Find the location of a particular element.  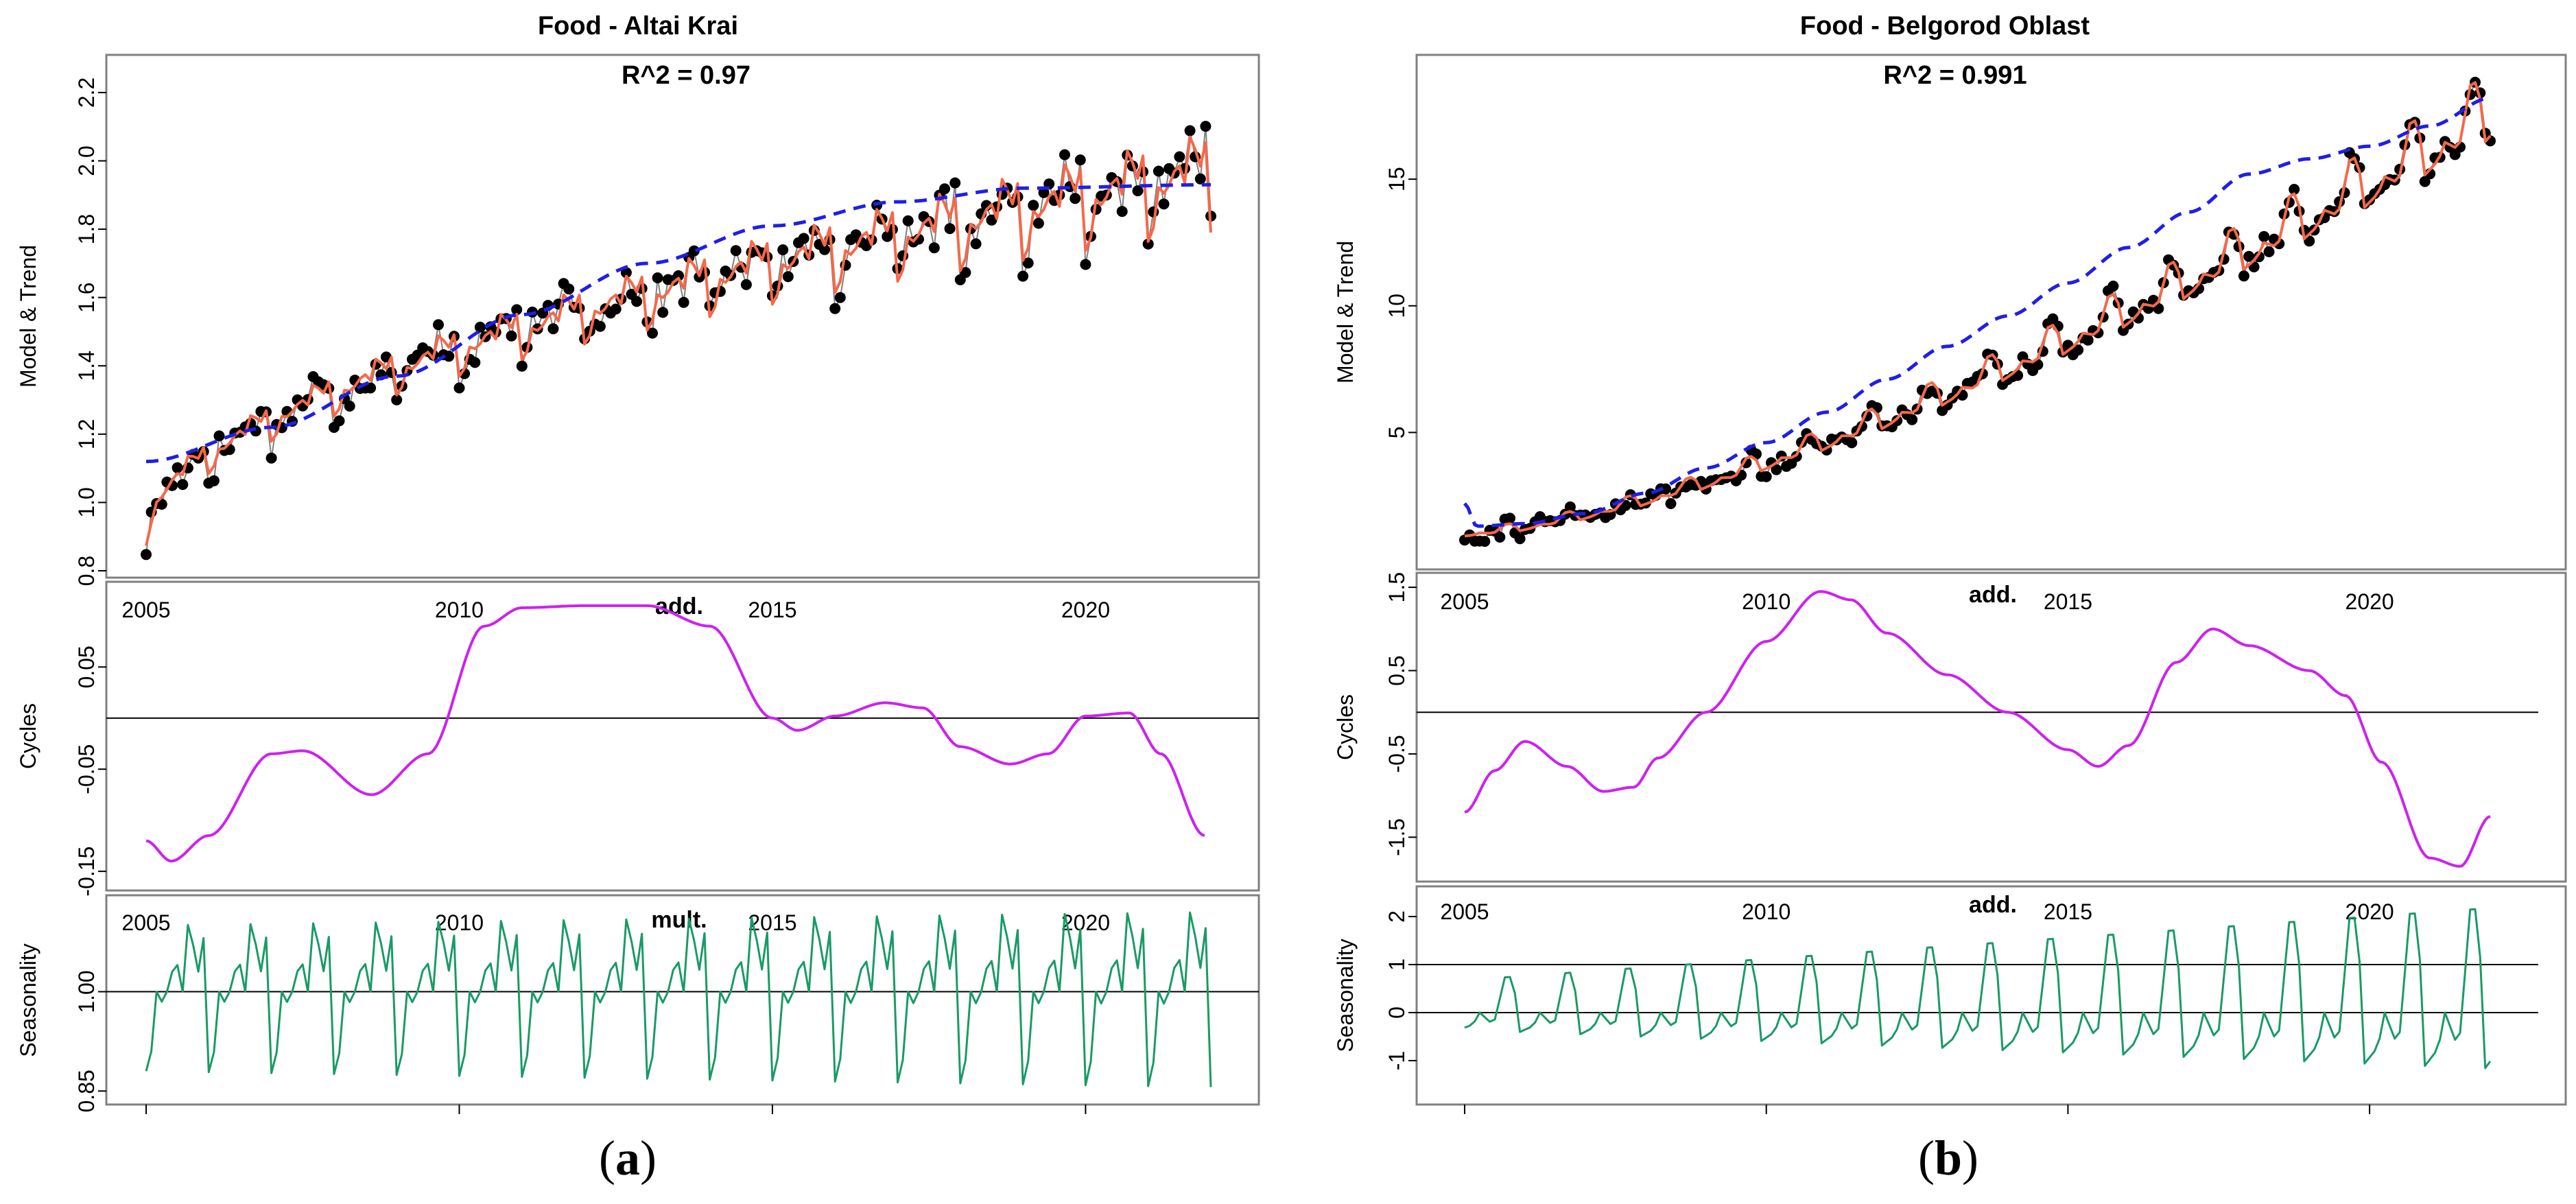

chart-a-season-frame is located at coordinates (682, 1000).